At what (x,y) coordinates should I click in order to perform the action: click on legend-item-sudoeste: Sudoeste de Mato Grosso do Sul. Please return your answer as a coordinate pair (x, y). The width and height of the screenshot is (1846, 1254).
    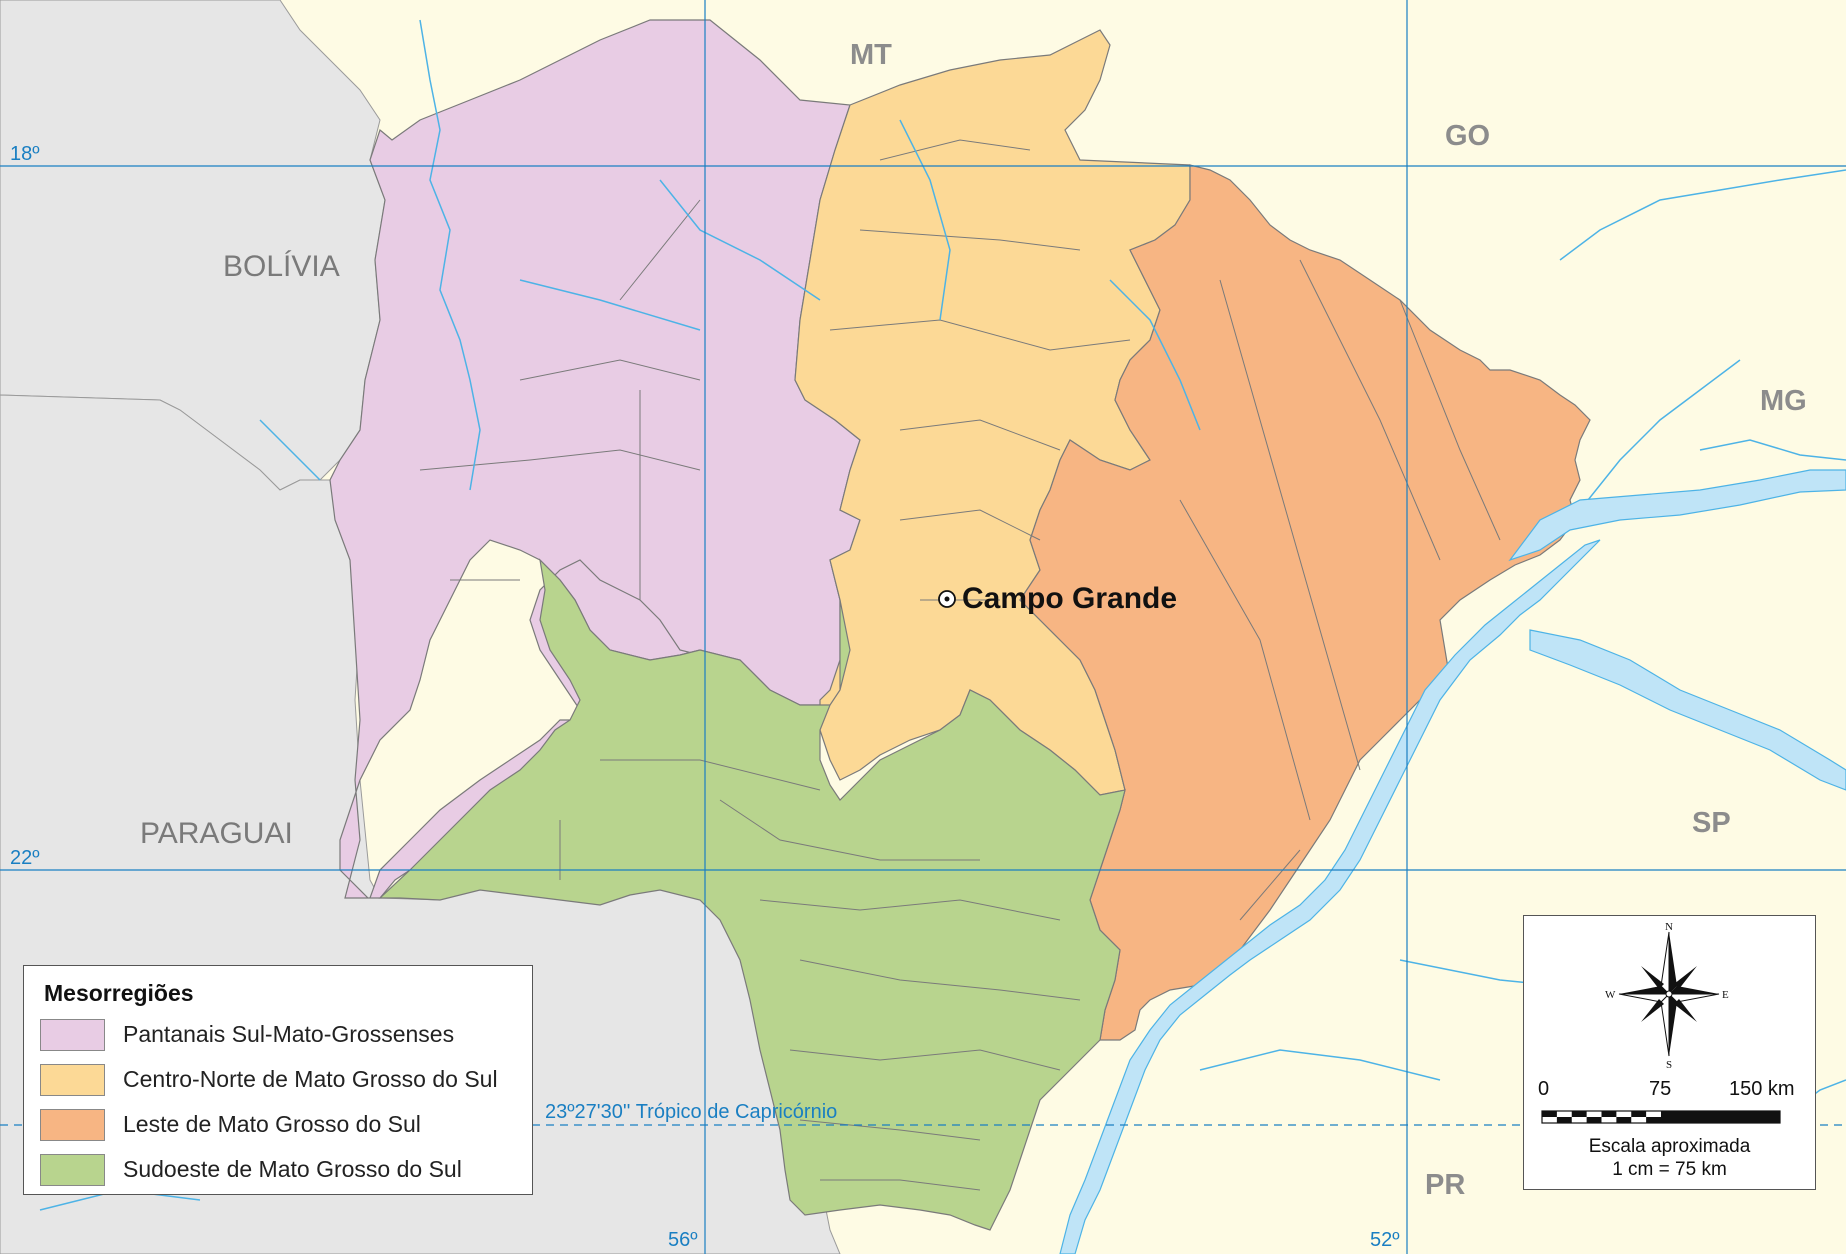
    Looking at the image, I should click on (285, 1170).